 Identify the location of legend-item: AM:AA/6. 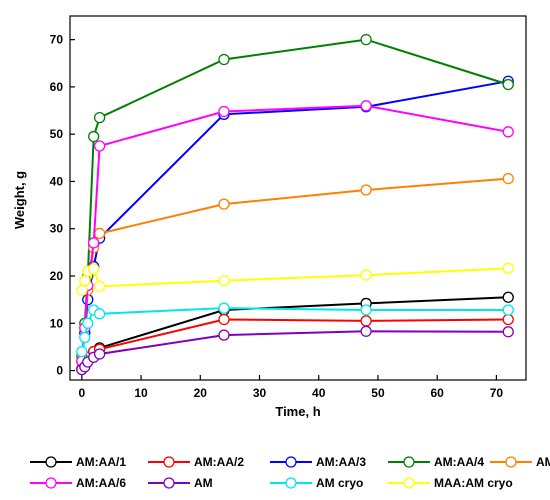
(78, 483).